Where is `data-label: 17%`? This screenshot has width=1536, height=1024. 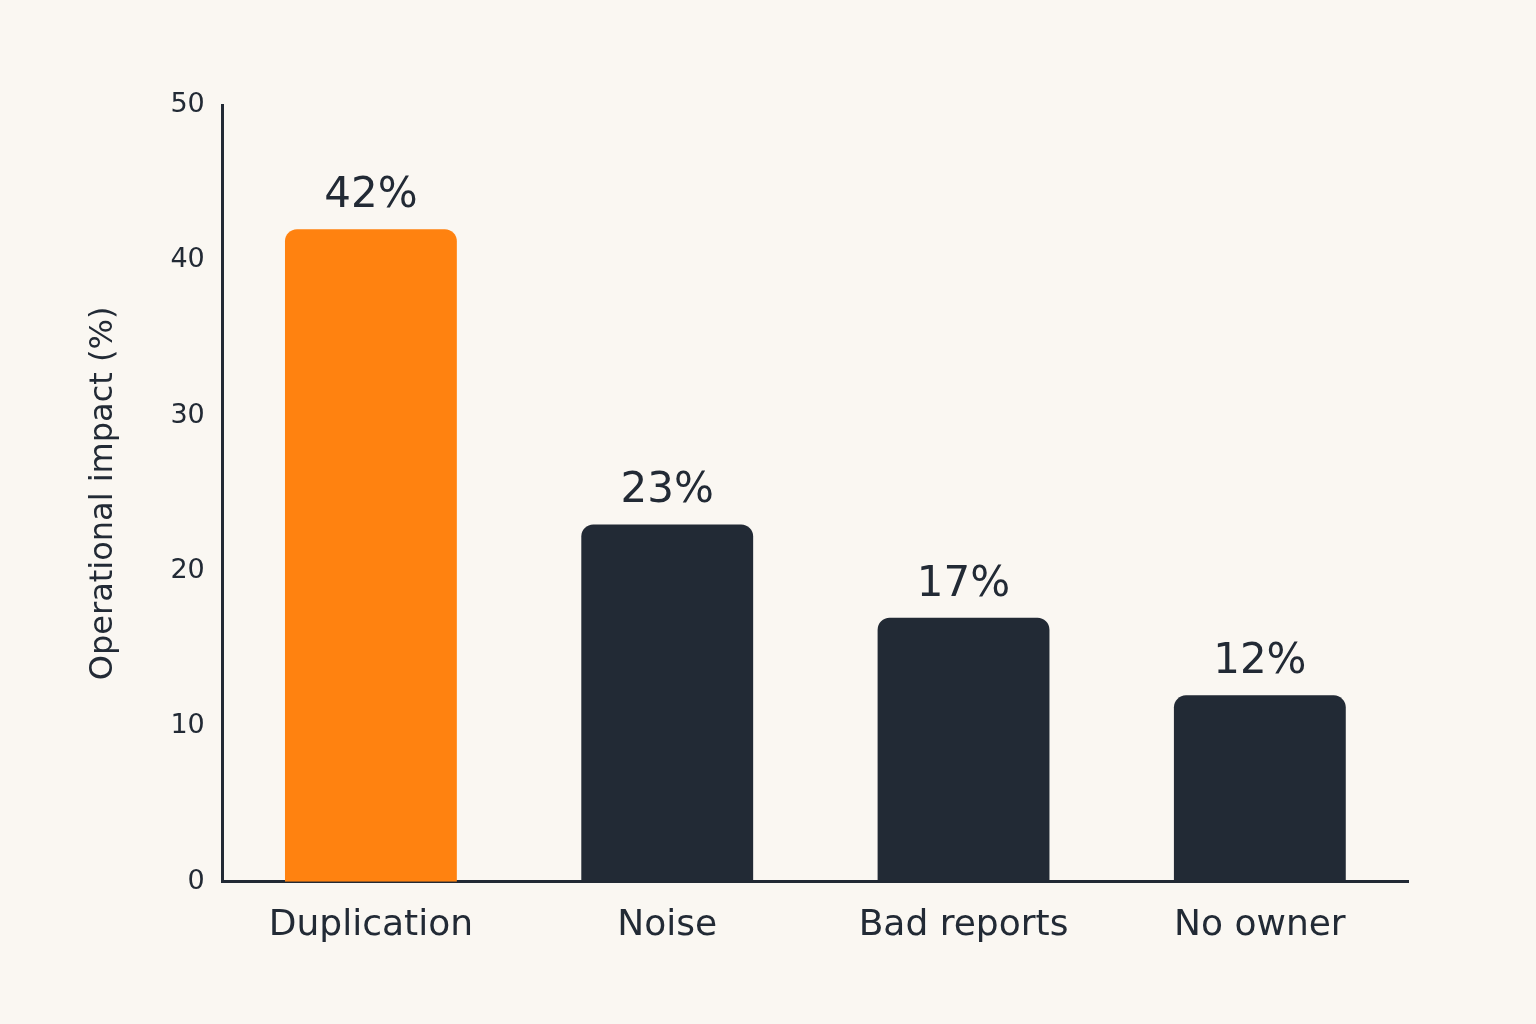
data-label: 17% is located at coordinates (963, 581).